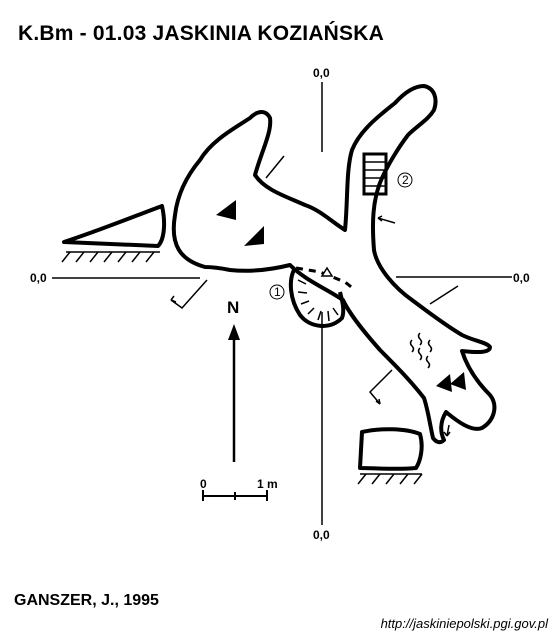 This screenshot has height=637, width=558. What do you see at coordinates (234, 332) in the screenshot?
I see `north-arrow-head` at bounding box center [234, 332].